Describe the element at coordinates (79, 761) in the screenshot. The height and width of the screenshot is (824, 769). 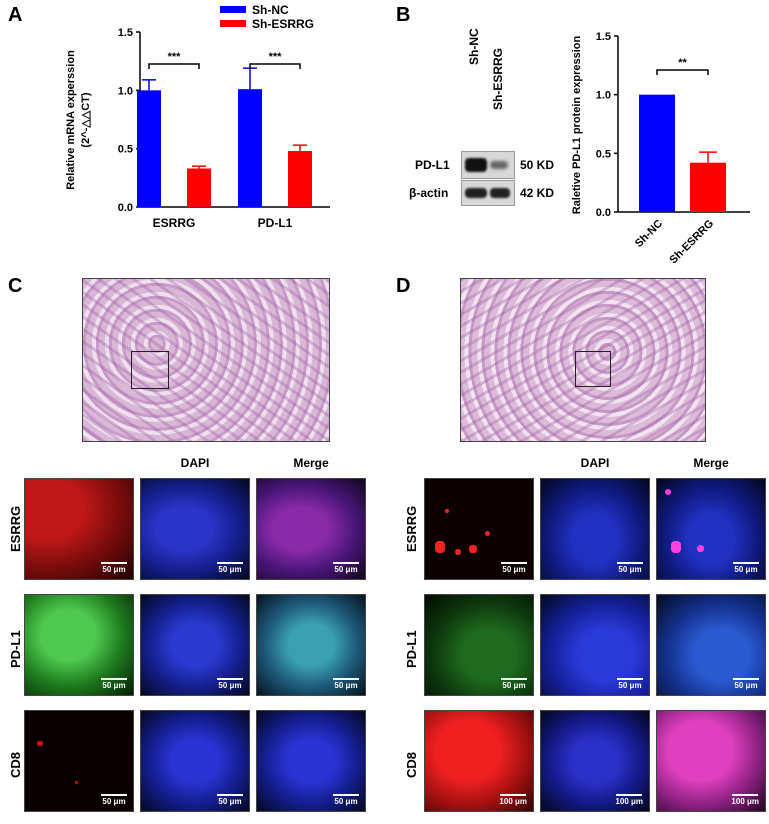
I see `if-c-cd8-red: 50 μm` at that location.